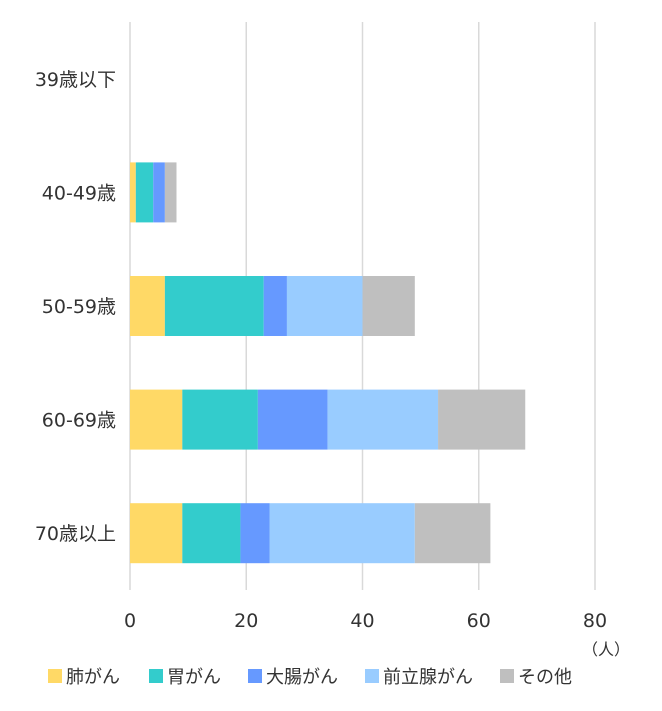  What do you see at coordinates (75, 534) in the screenshot?
I see `y-category-label: 70歳以上` at bounding box center [75, 534].